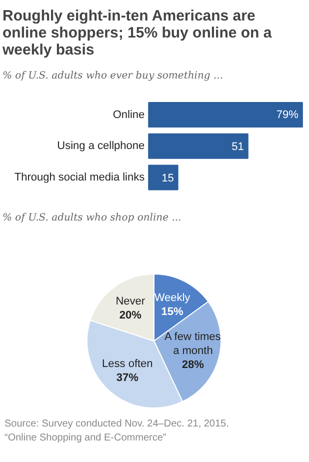 The image size is (309, 462). I want to click on chart-title: Roughly eight-in-ten Americans are online shoppers; 15% buy online on a weekly basis, so click(137, 33).